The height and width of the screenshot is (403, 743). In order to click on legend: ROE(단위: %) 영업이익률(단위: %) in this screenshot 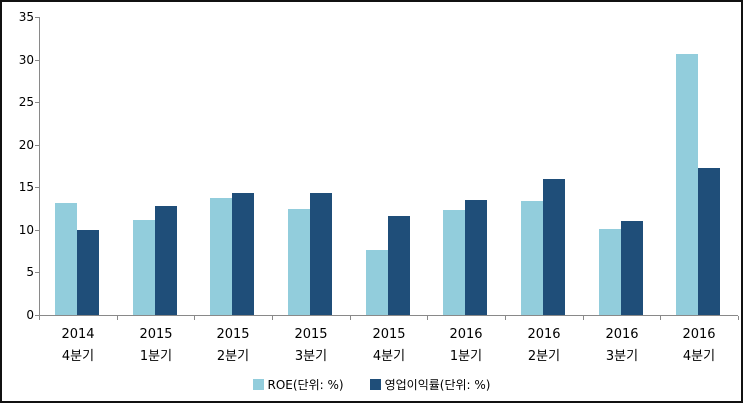, I will do `click(371, 384)`.